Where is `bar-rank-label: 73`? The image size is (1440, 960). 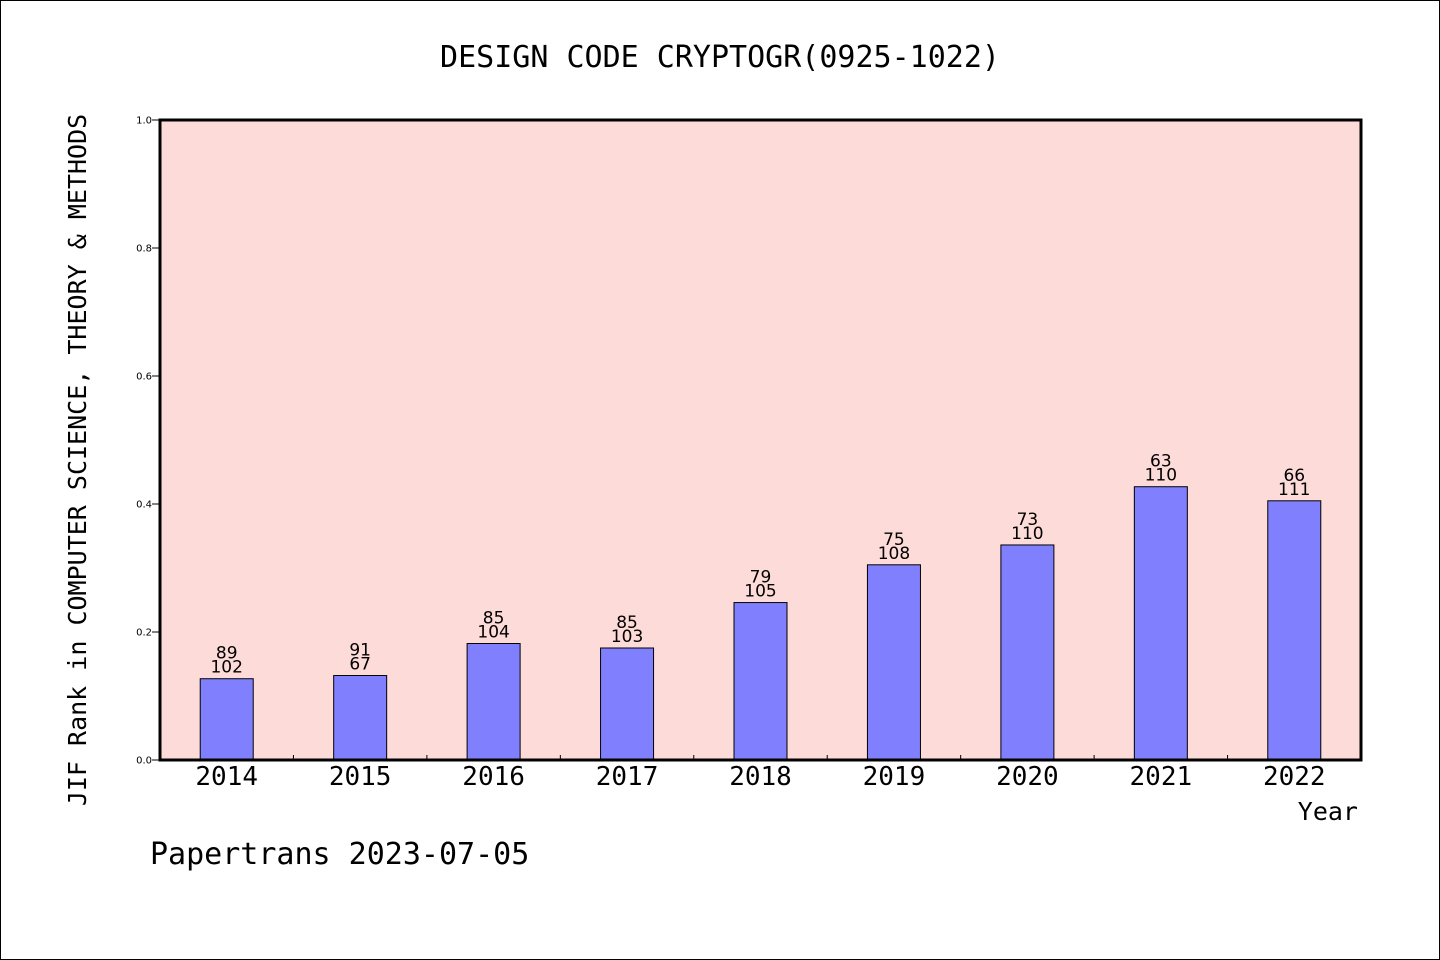
bar-rank-label: 73 is located at coordinates (1028, 520).